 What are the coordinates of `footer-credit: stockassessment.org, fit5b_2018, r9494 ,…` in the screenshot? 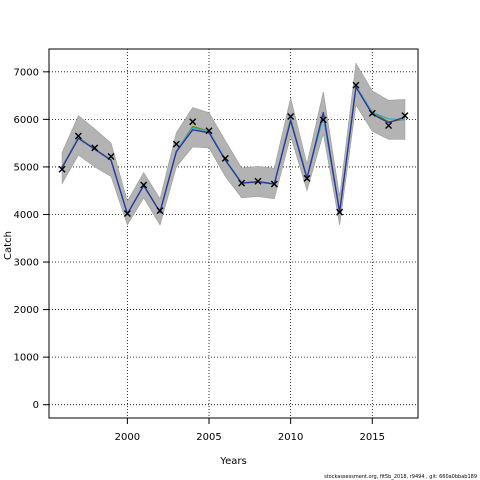 It's located at (400, 477).